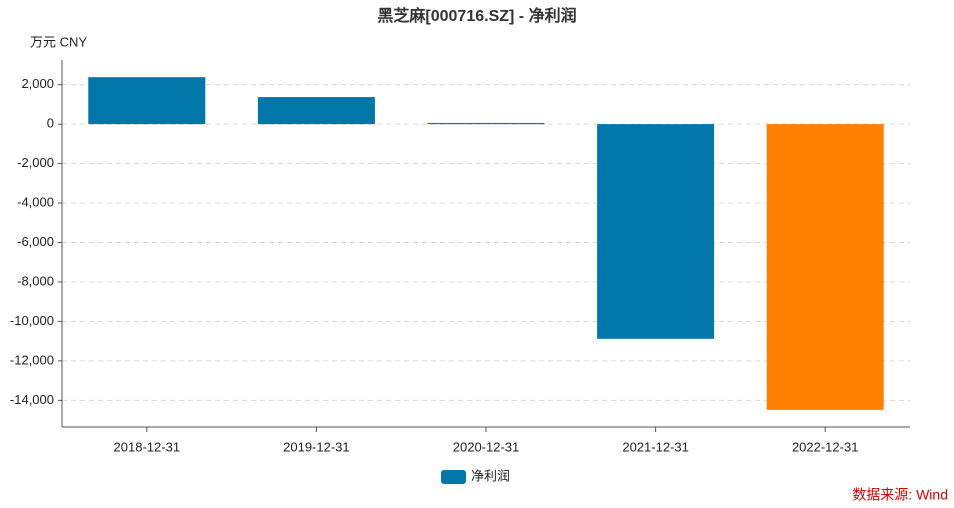 The image size is (954, 508). I want to click on y-tick-label: -8,000, so click(35, 280).